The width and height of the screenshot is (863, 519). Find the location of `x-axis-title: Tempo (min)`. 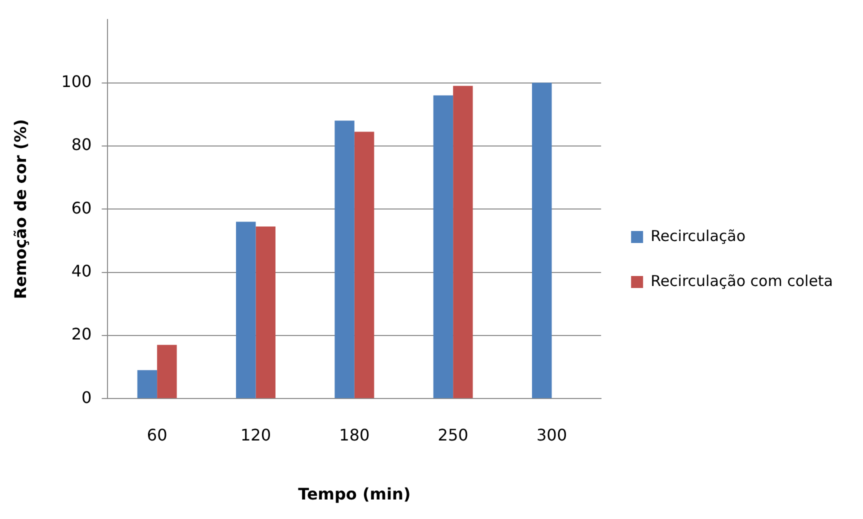

x-axis-title: Tempo (min) is located at coordinates (354, 494).